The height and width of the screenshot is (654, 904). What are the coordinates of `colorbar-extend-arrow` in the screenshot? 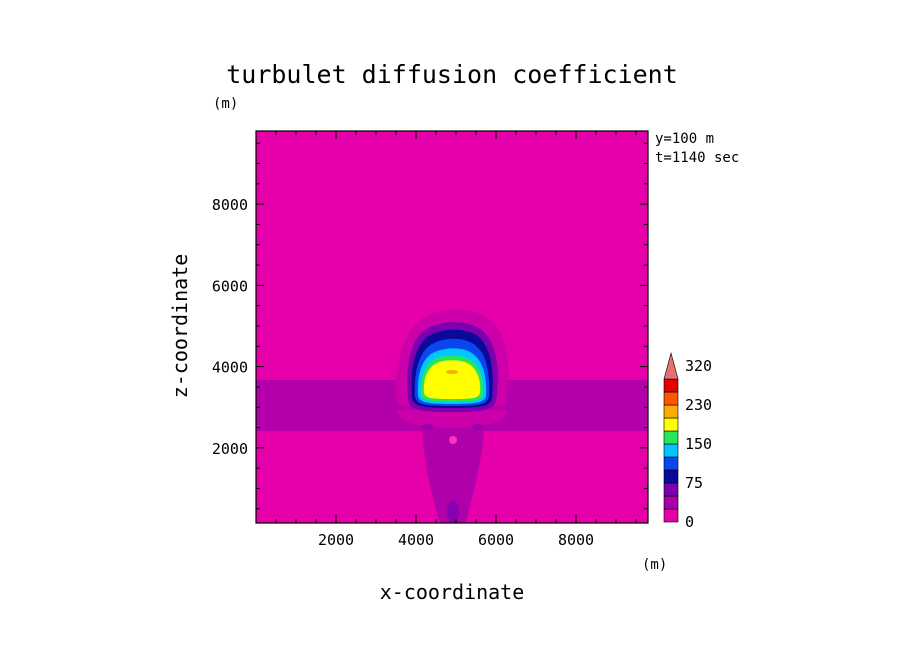 It's located at (671, 365).